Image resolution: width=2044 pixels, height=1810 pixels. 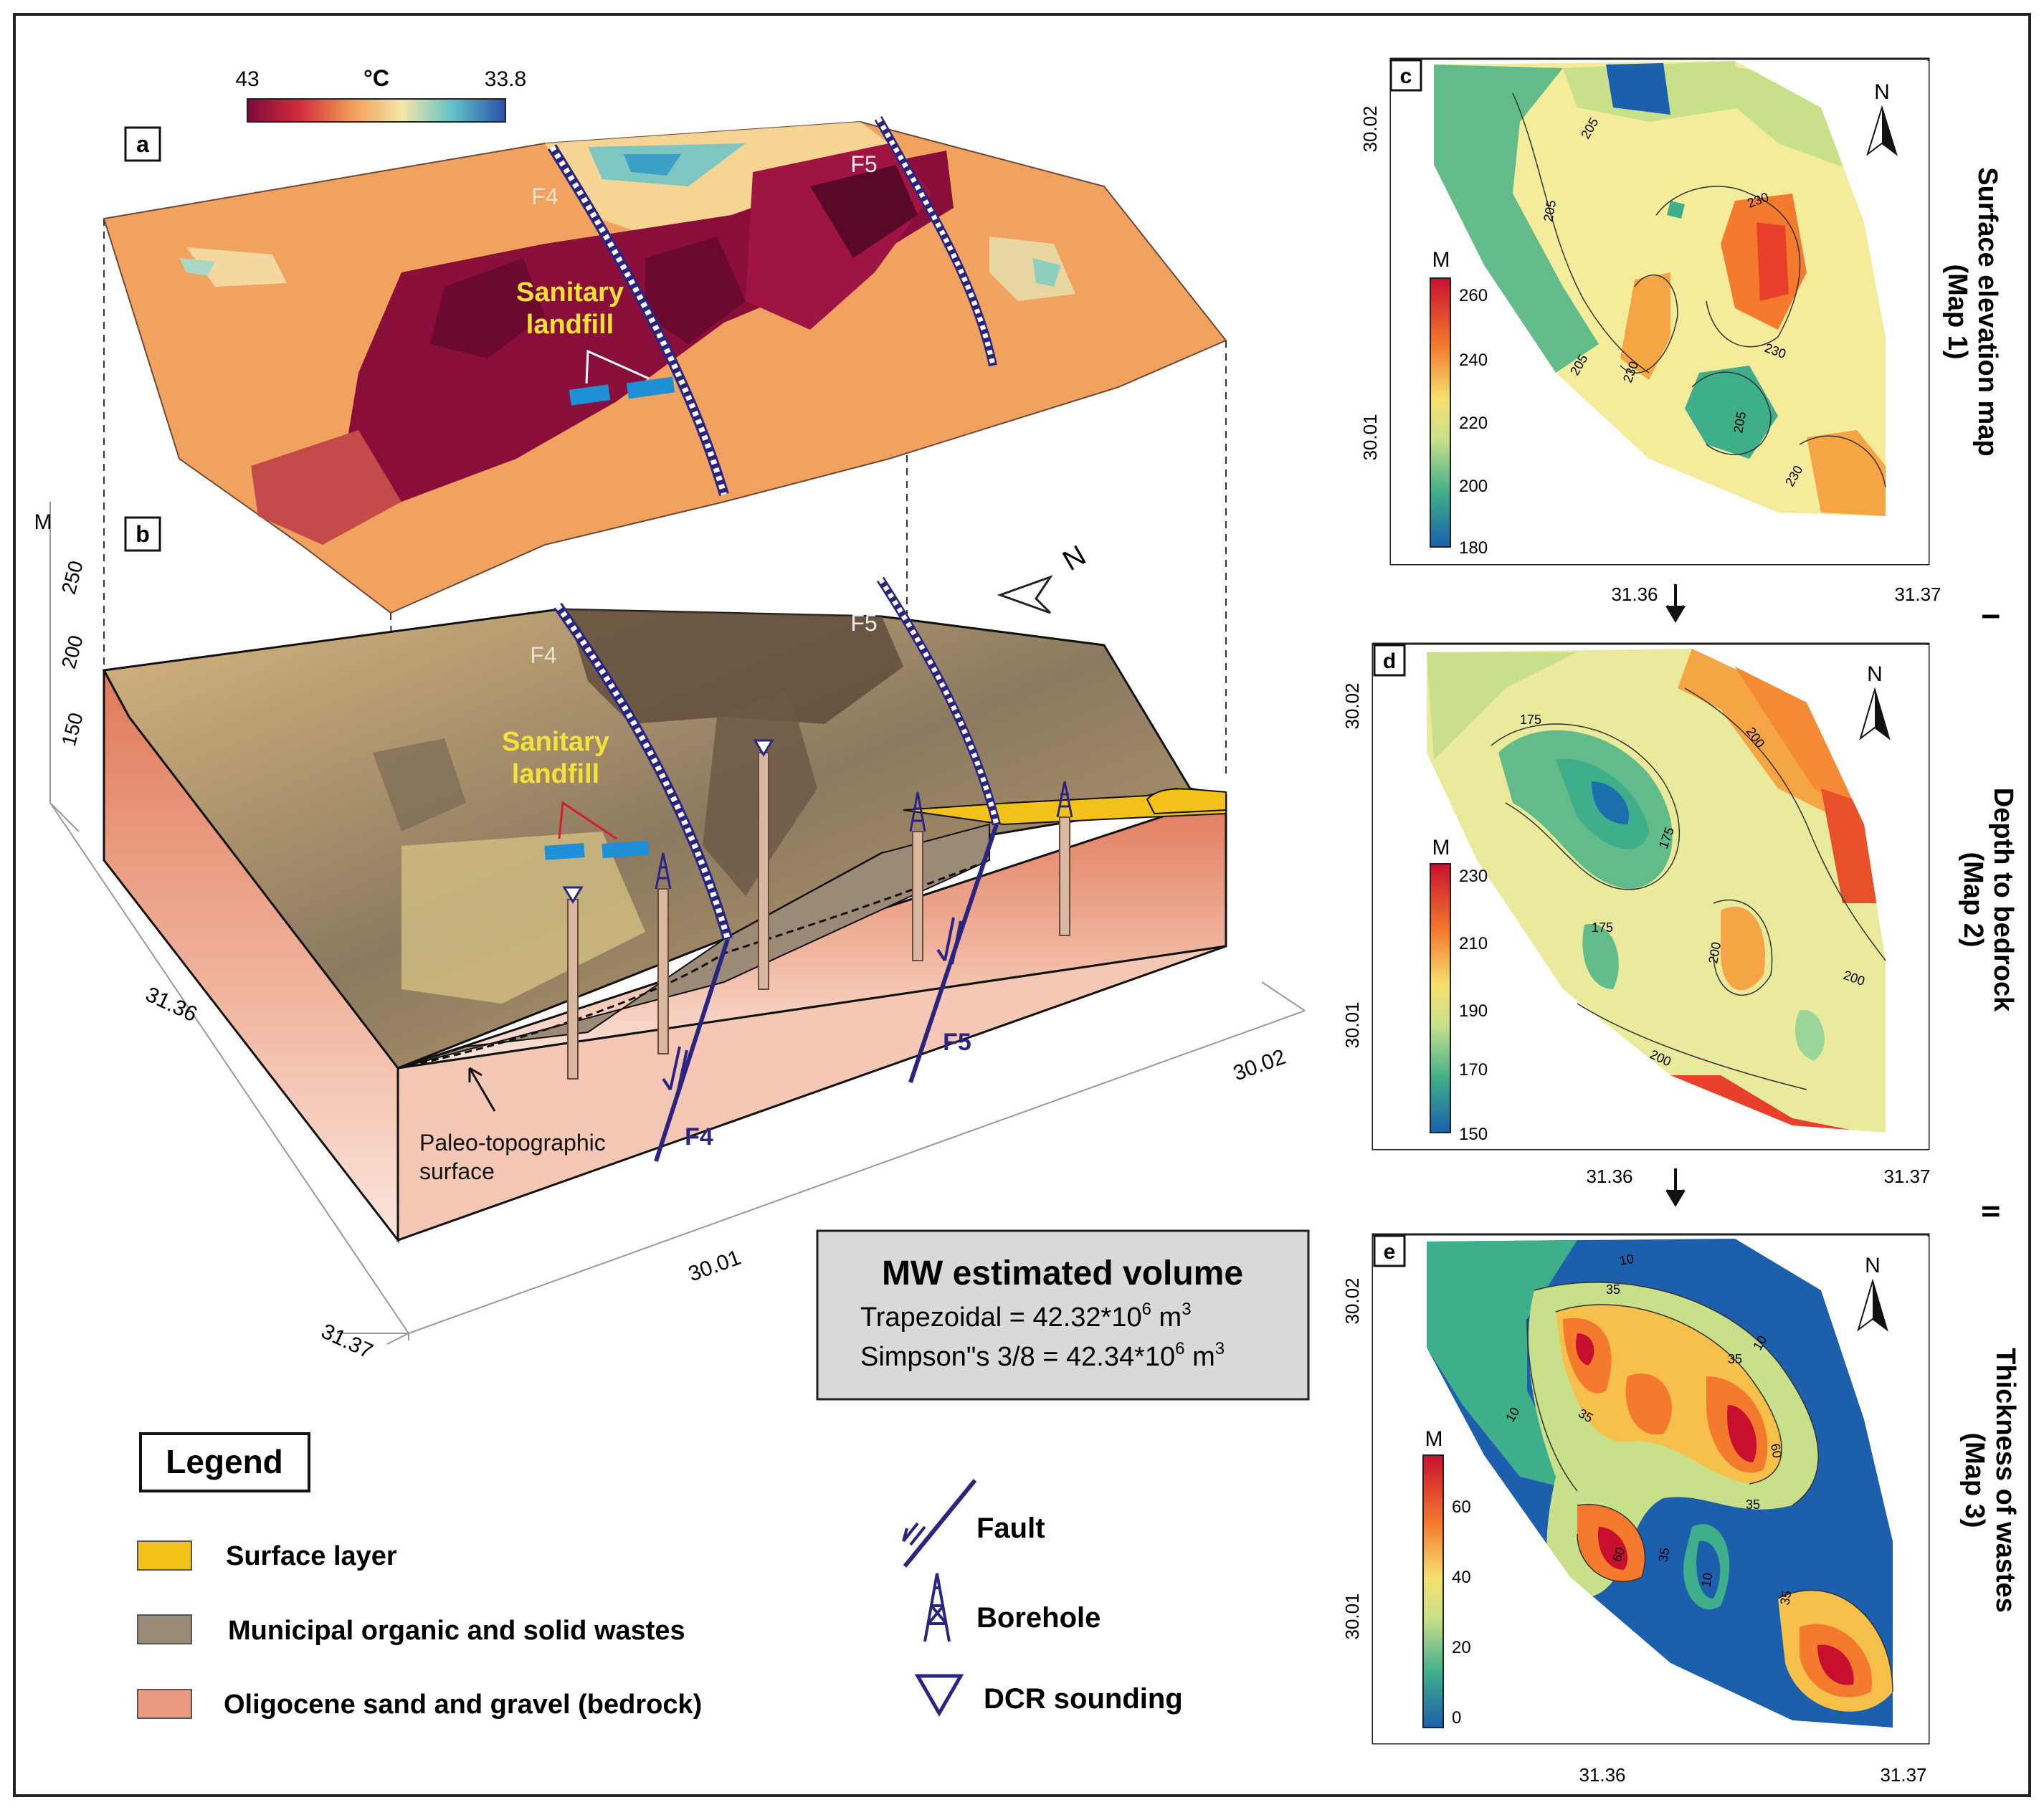 What do you see at coordinates (457, 1631) in the screenshot?
I see `legend-label-waste: Municipal organic and solid wastes` at bounding box center [457, 1631].